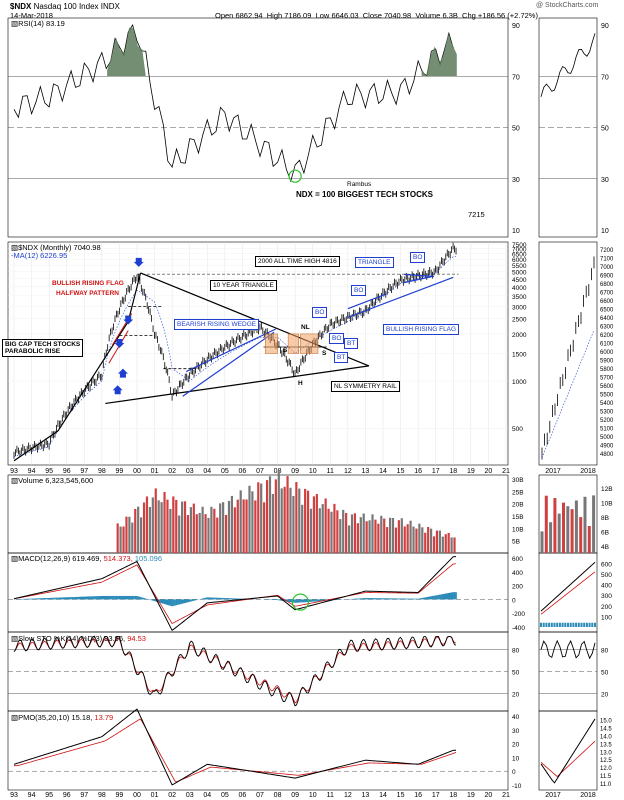 The height and width of the screenshot is (800, 624). I want to click on price-tick-right: 4800, so click(607, 455).